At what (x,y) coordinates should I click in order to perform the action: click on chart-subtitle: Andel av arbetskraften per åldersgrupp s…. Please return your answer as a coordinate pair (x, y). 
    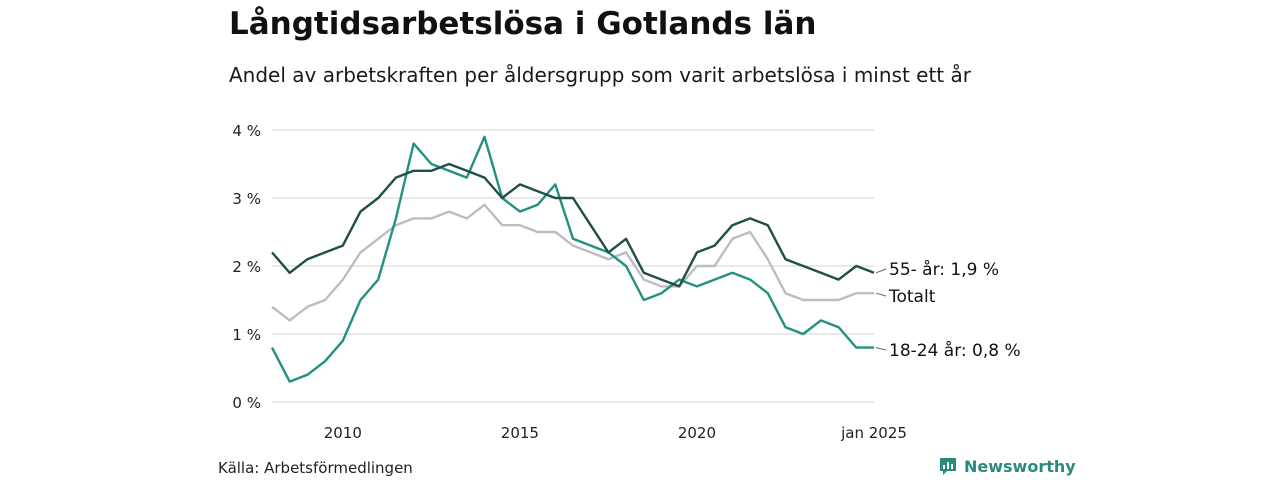
    Looking at the image, I should click on (600, 75).